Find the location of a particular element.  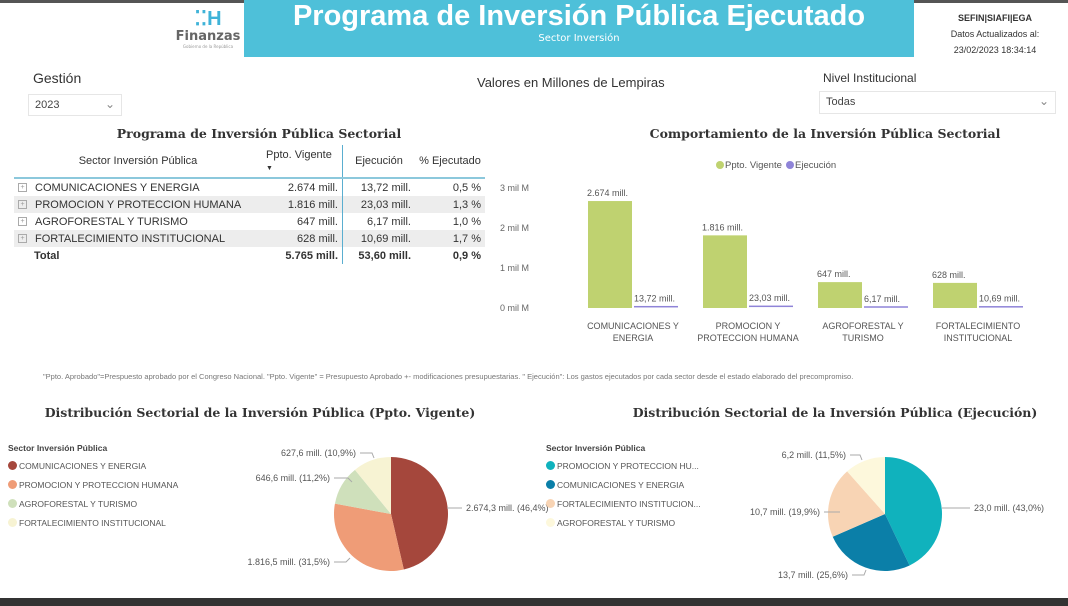

pie-data-label: 10,7 mill. (19,9%) is located at coordinates (785, 512).